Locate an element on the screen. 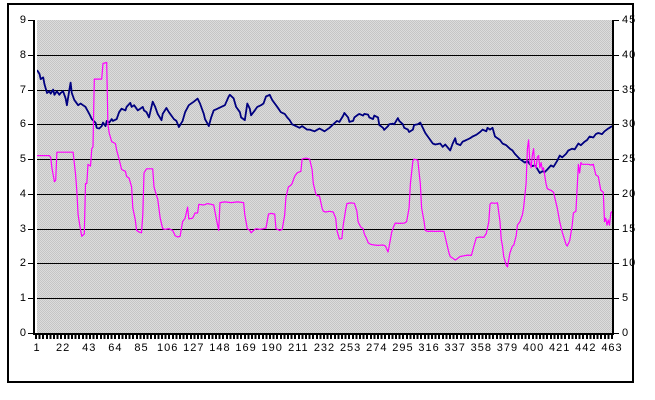  y-axis-left-tick-label: 4 is located at coordinates (22, 193).